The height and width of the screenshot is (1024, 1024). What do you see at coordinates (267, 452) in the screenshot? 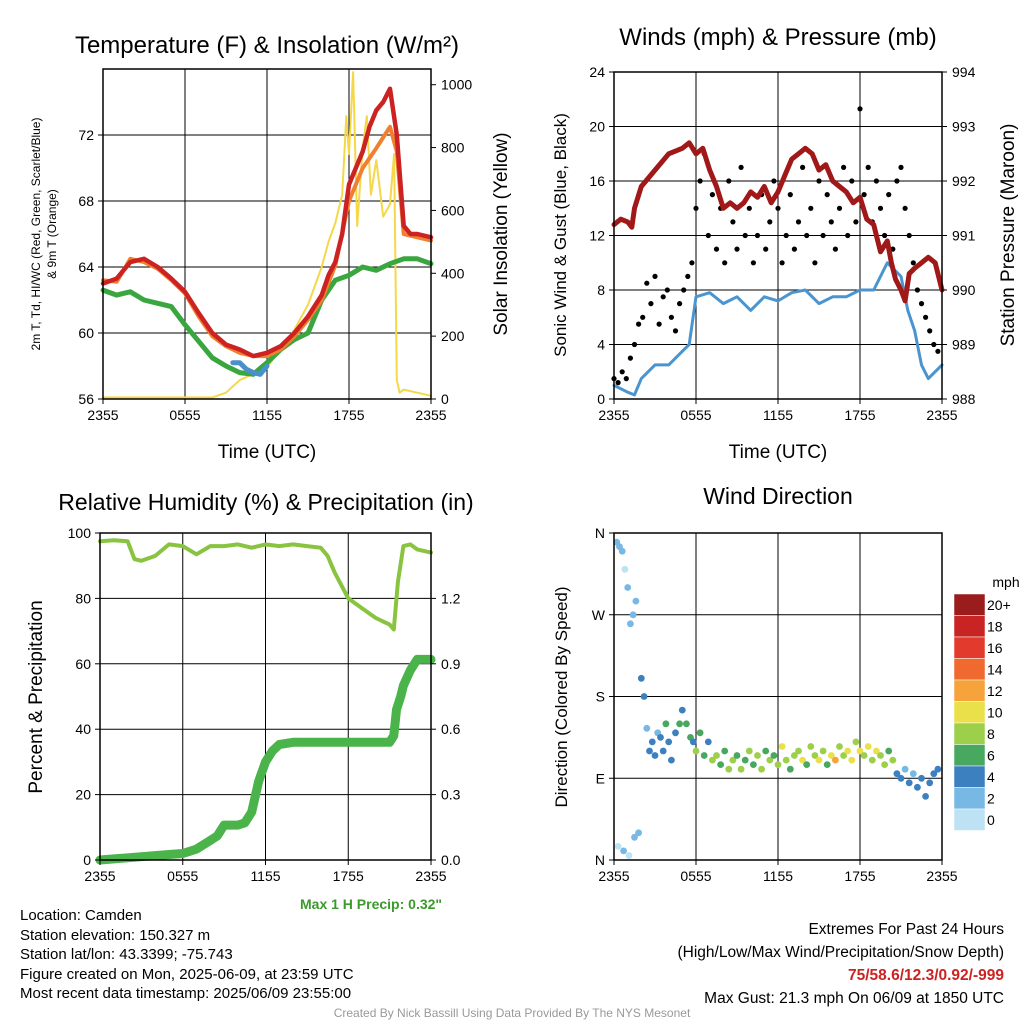
I see `temperature-xlabel: Time (UTC)` at bounding box center [267, 452].